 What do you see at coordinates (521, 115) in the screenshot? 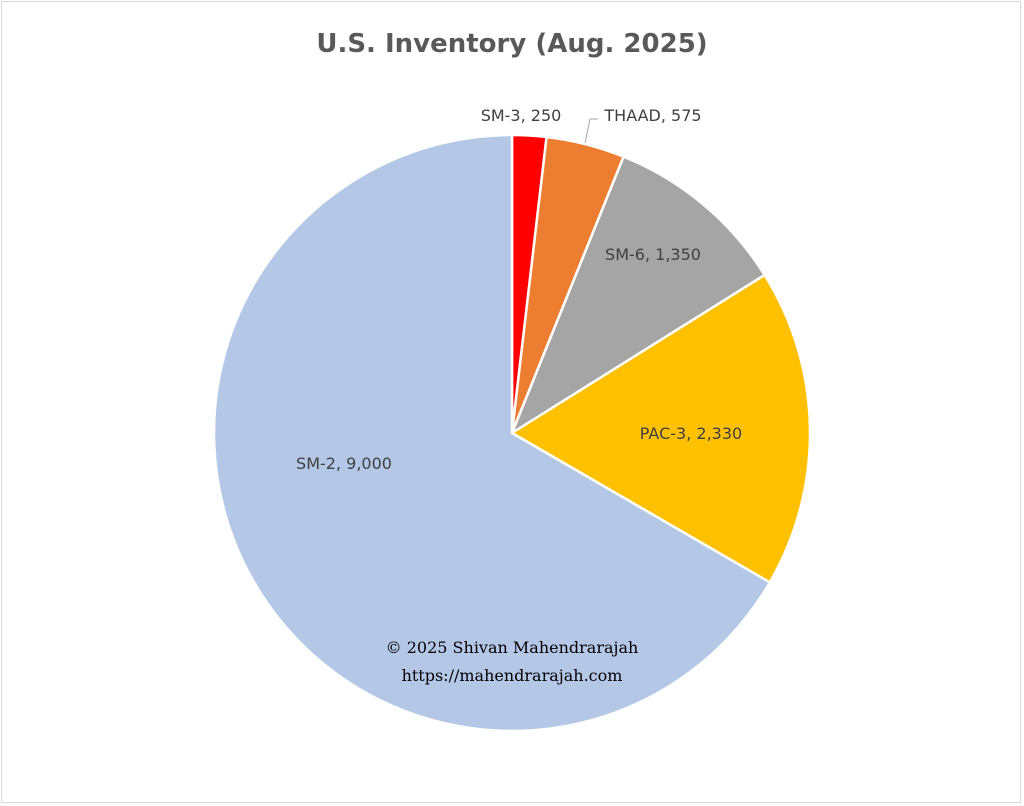
I see `data-label-sm-3: SM-3, 250` at bounding box center [521, 115].